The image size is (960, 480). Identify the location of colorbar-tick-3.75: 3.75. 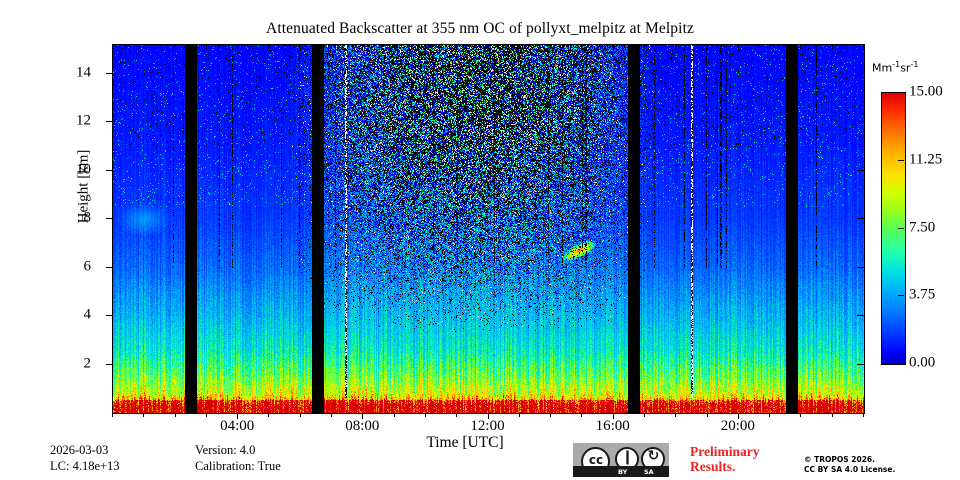
(922, 294).